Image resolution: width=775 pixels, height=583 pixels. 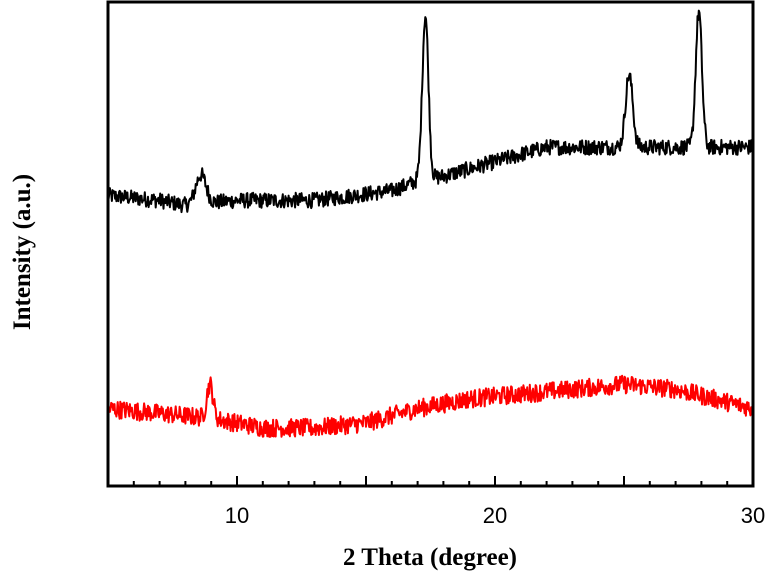 What do you see at coordinates (430, 557) in the screenshot?
I see `x-axis-title: 2 Theta (degree)` at bounding box center [430, 557].